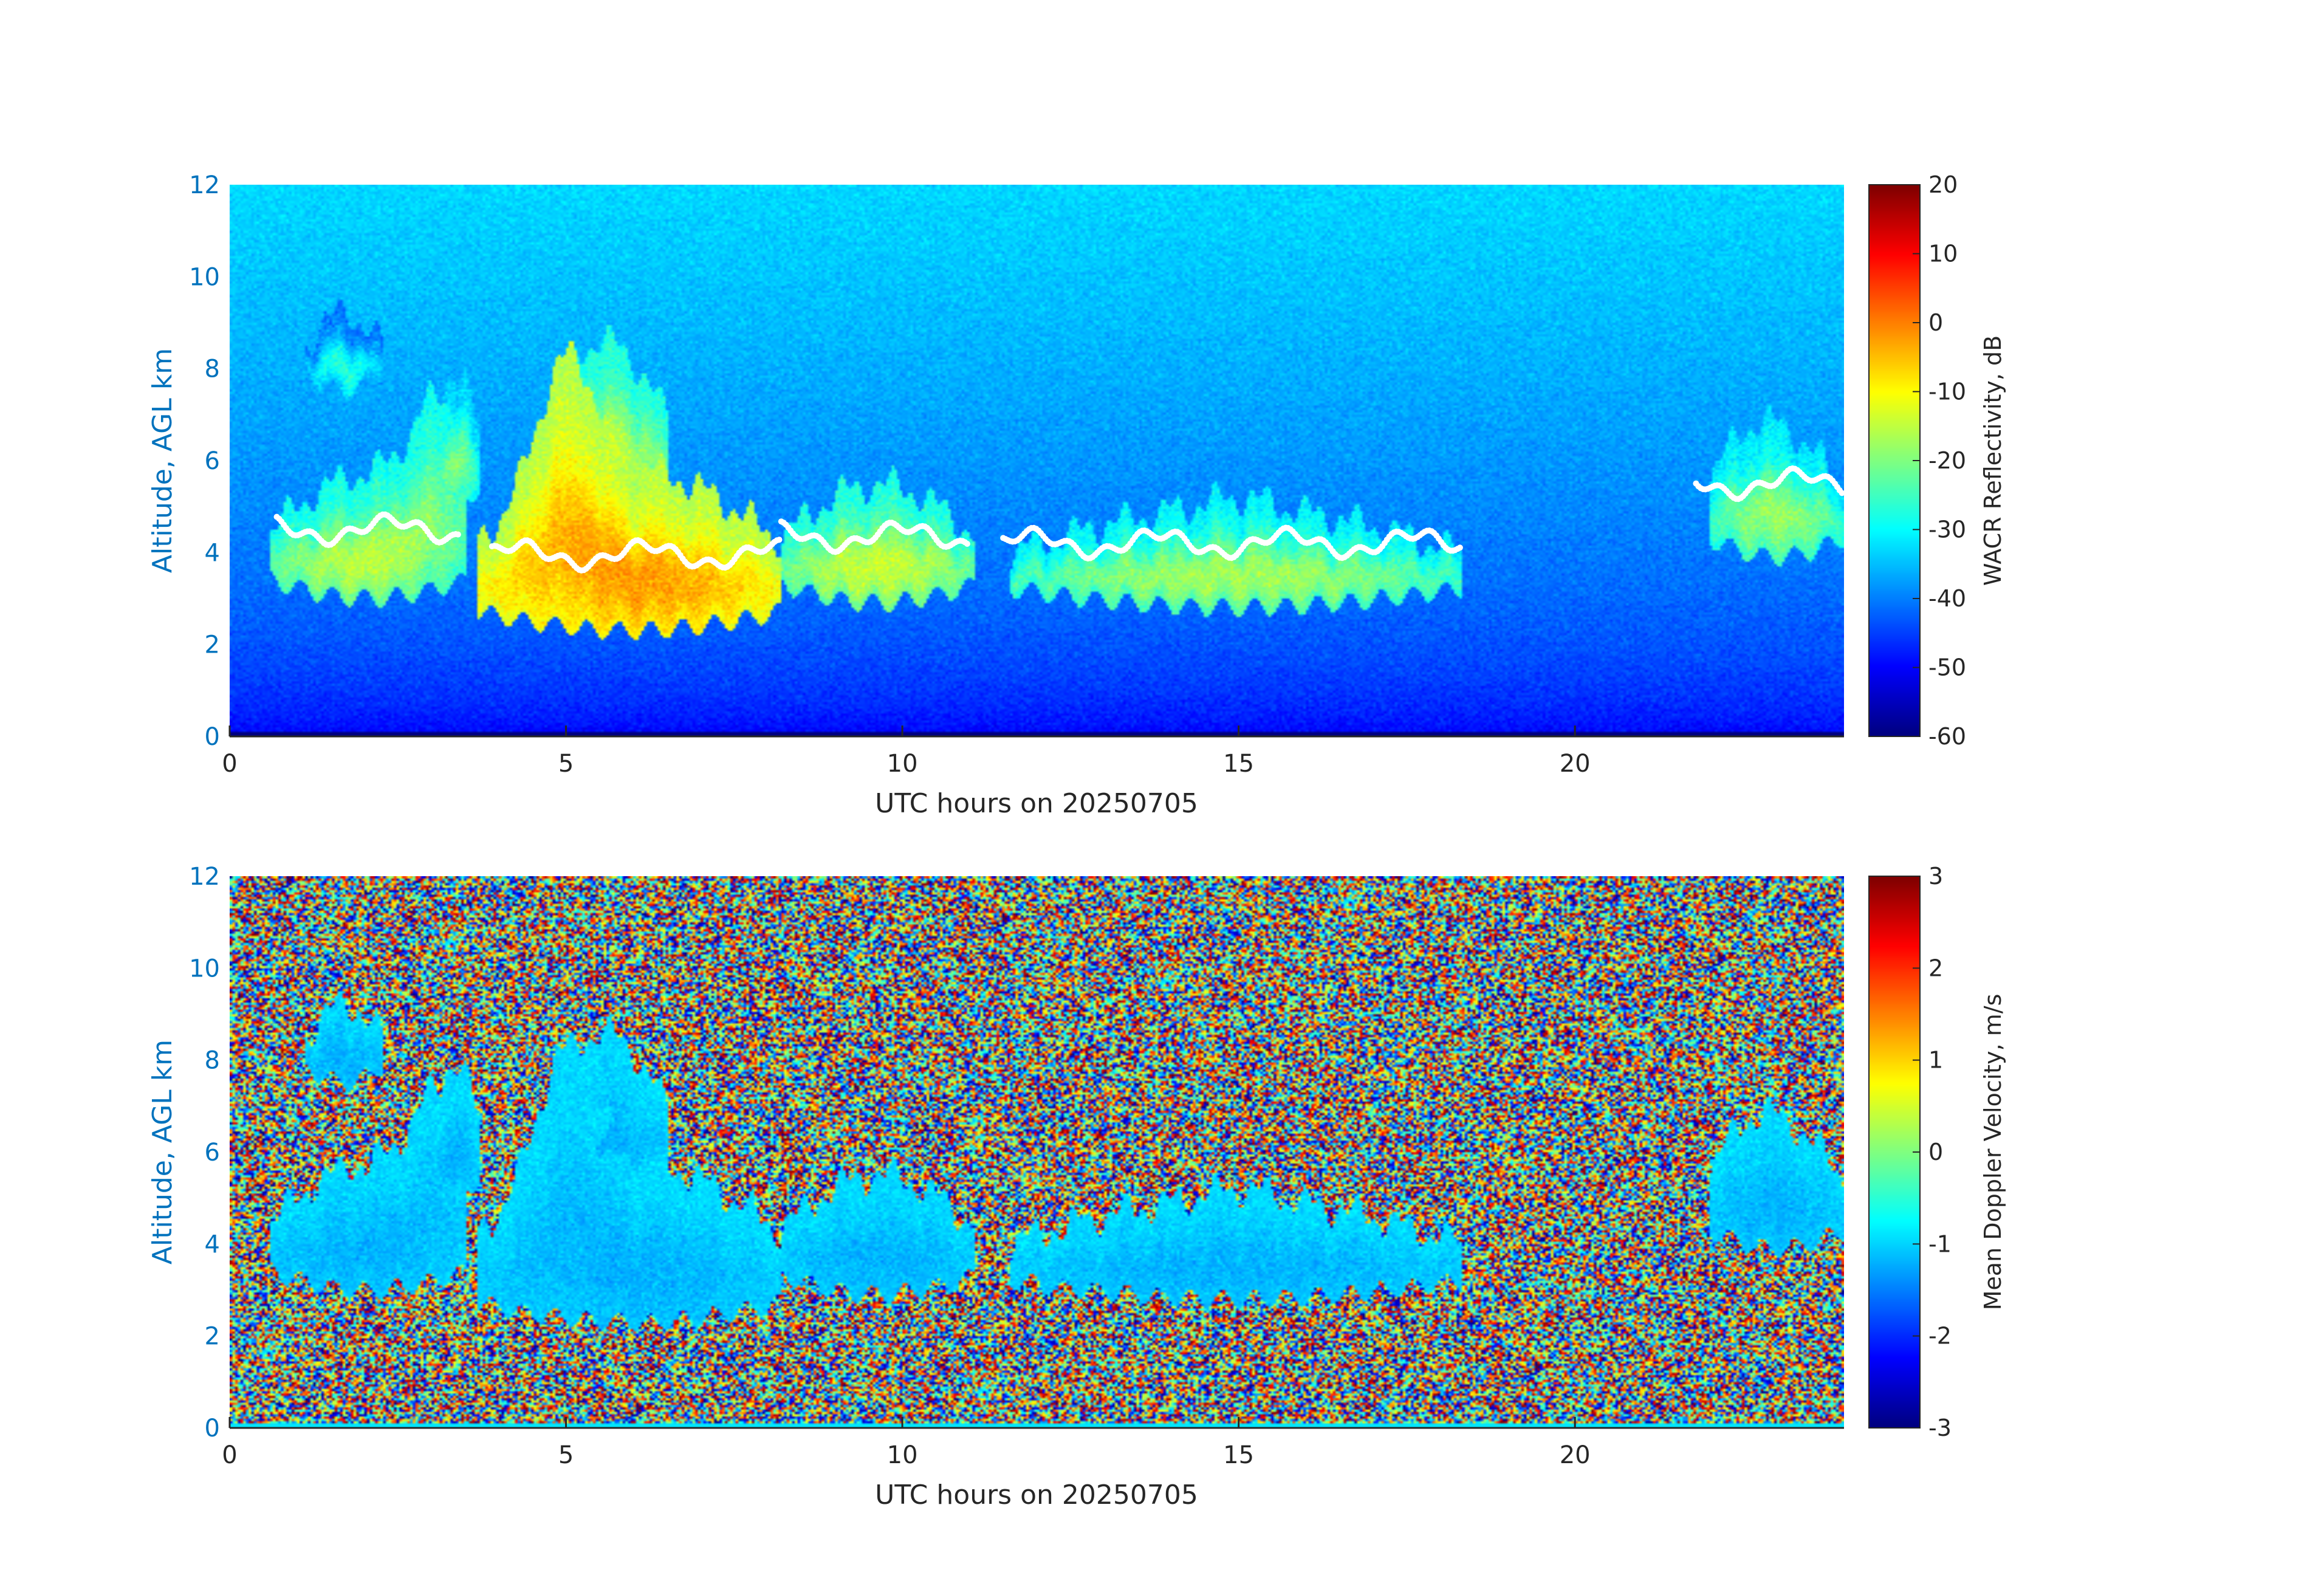 Image resolution: width=2324 pixels, height=1595 pixels. What do you see at coordinates (1940, 1243) in the screenshot?
I see `colorbar-tick-label: -1` at bounding box center [1940, 1243].